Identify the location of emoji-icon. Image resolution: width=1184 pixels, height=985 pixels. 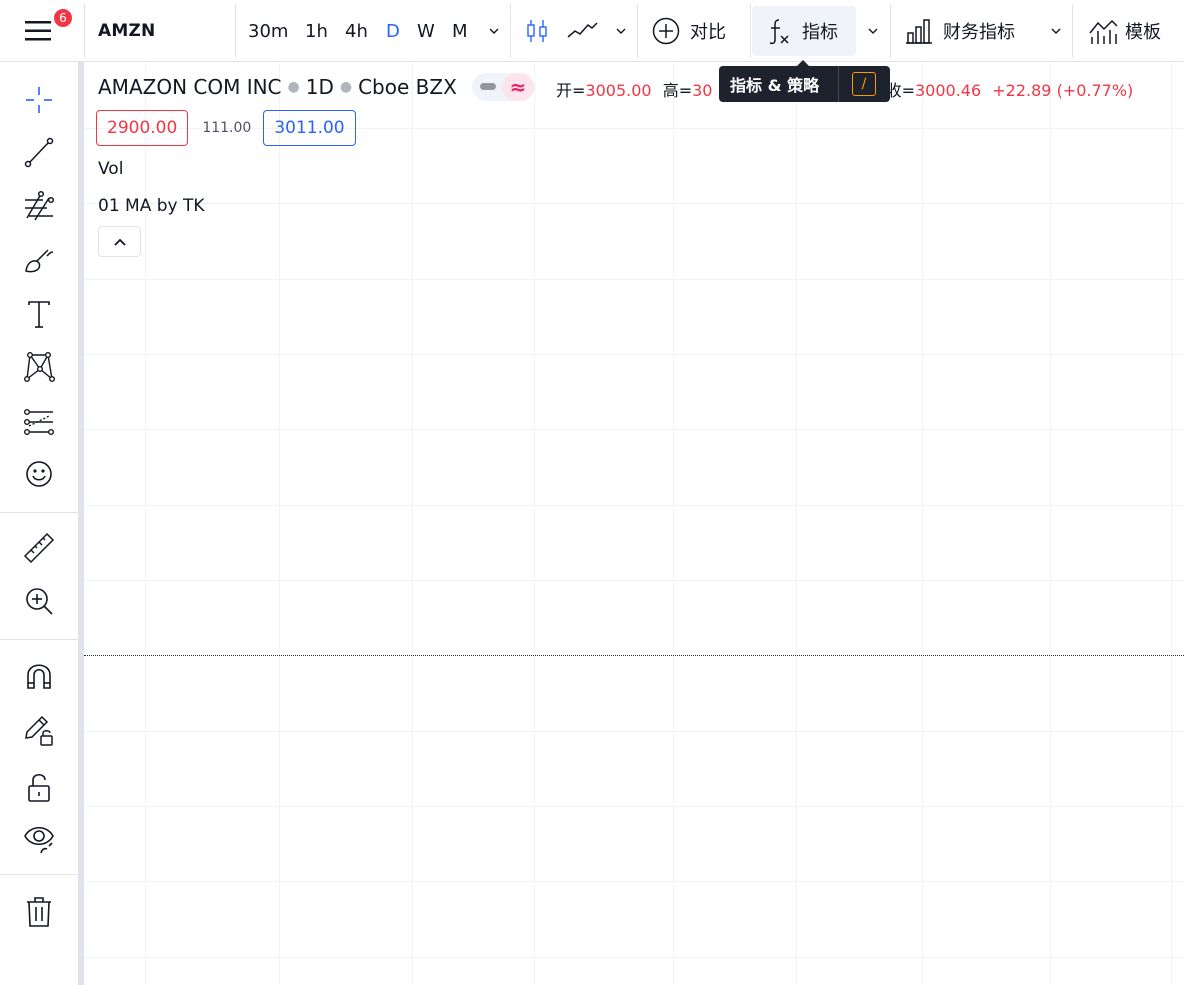
(39, 474).